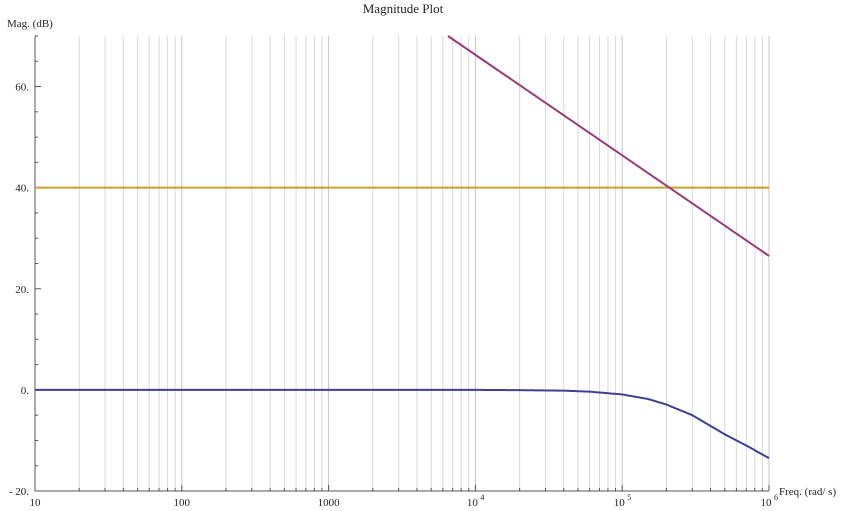 Image resolution: width=850 pixels, height=511 pixels. Describe the element at coordinates (807, 492) in the screenshot. I see `x-axis-label: Freq. (rad/ s)` at that location.